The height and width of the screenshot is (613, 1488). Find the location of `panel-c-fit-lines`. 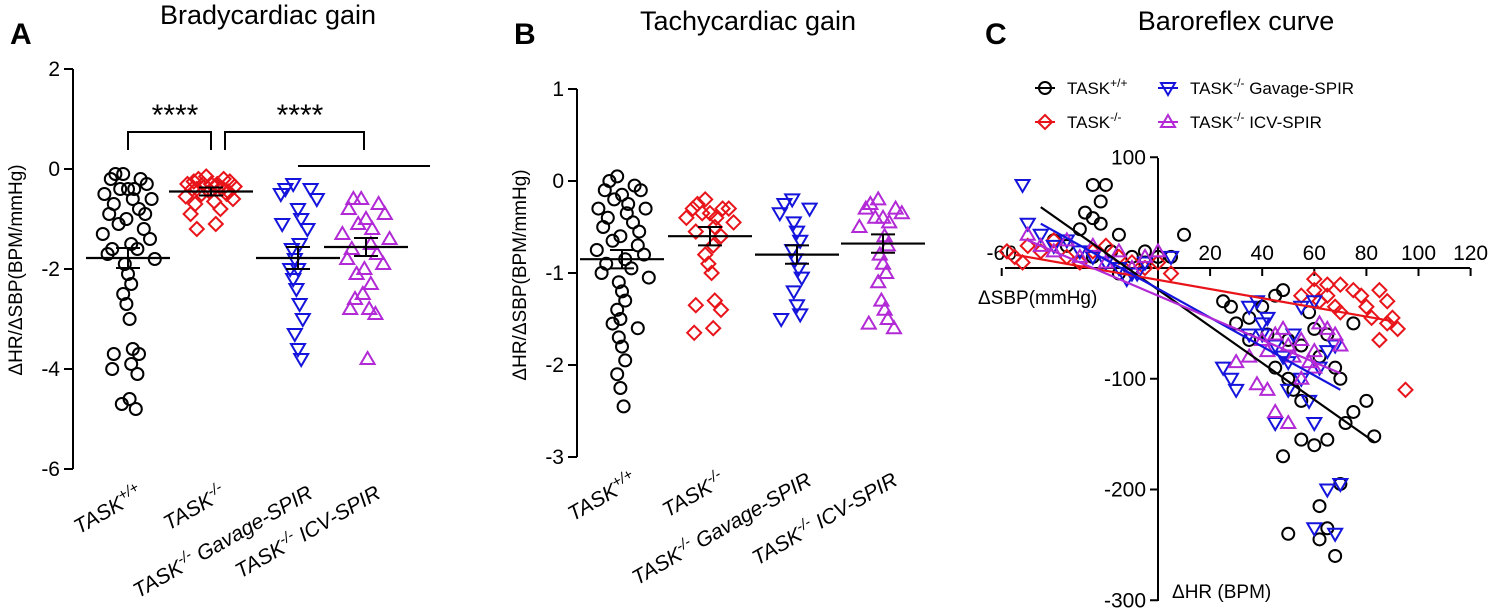

panel-c-fit-lines is located at coordinates (1203, 324).